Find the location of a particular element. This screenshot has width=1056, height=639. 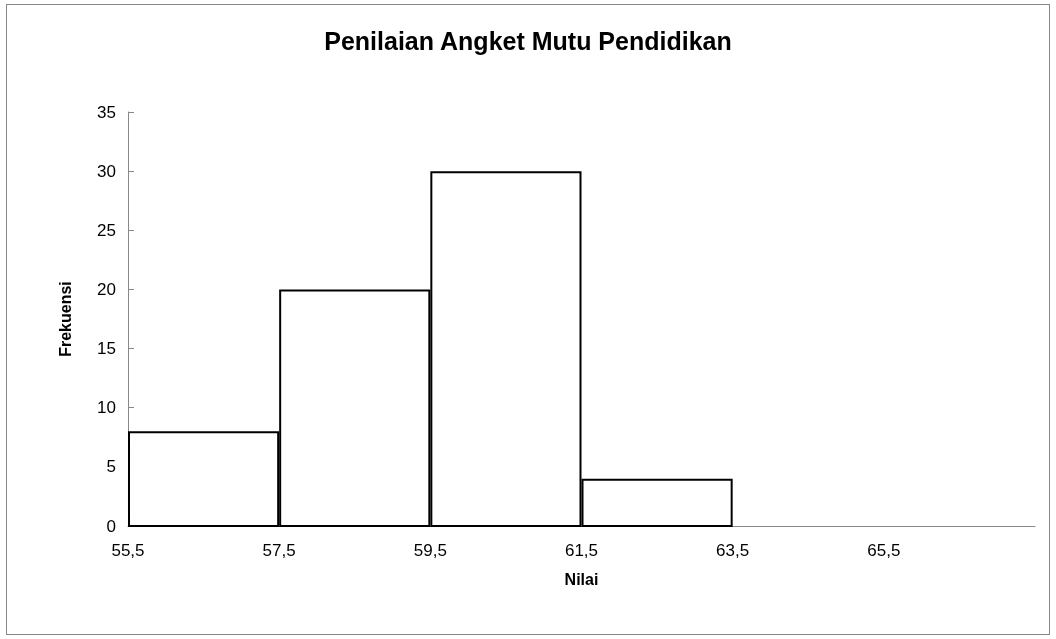

x-tick-label: 65,5 is located at coordinates (884, 550).